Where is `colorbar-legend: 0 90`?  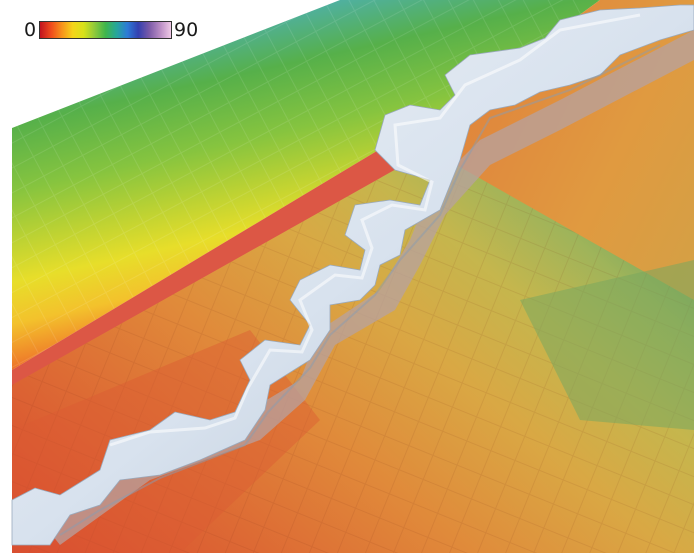 colorbar-legend: 0 90 is located at coordinates (119, 31).